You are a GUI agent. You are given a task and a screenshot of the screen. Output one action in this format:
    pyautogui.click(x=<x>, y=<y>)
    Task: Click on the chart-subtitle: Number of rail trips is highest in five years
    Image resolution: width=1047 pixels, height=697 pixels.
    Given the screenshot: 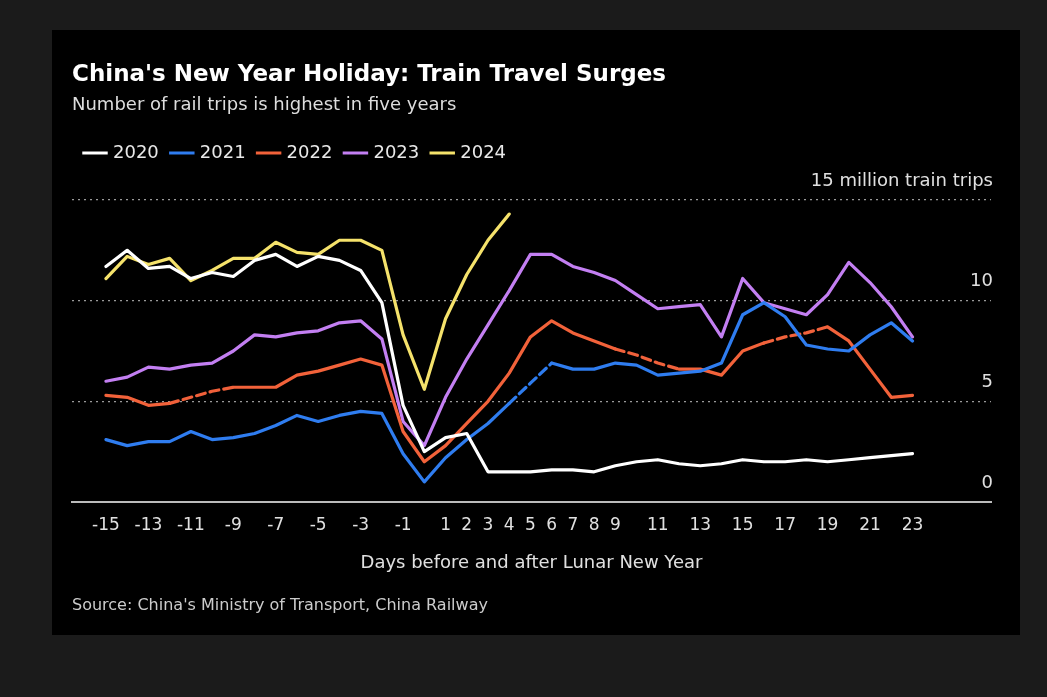 What is the action you would take?
    pyautogui.click(x=264, y=103)
    